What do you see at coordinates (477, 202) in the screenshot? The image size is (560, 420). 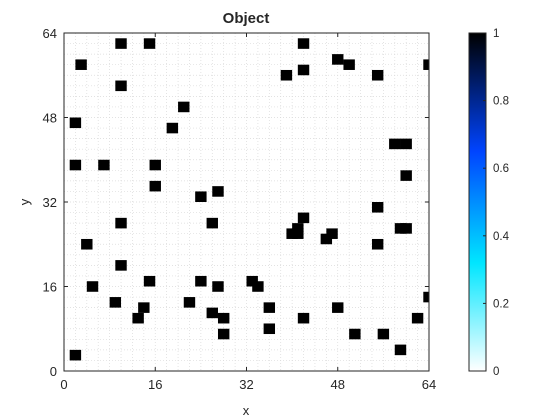 I see `colorbar-gradient` at bounding box center [477, 202].